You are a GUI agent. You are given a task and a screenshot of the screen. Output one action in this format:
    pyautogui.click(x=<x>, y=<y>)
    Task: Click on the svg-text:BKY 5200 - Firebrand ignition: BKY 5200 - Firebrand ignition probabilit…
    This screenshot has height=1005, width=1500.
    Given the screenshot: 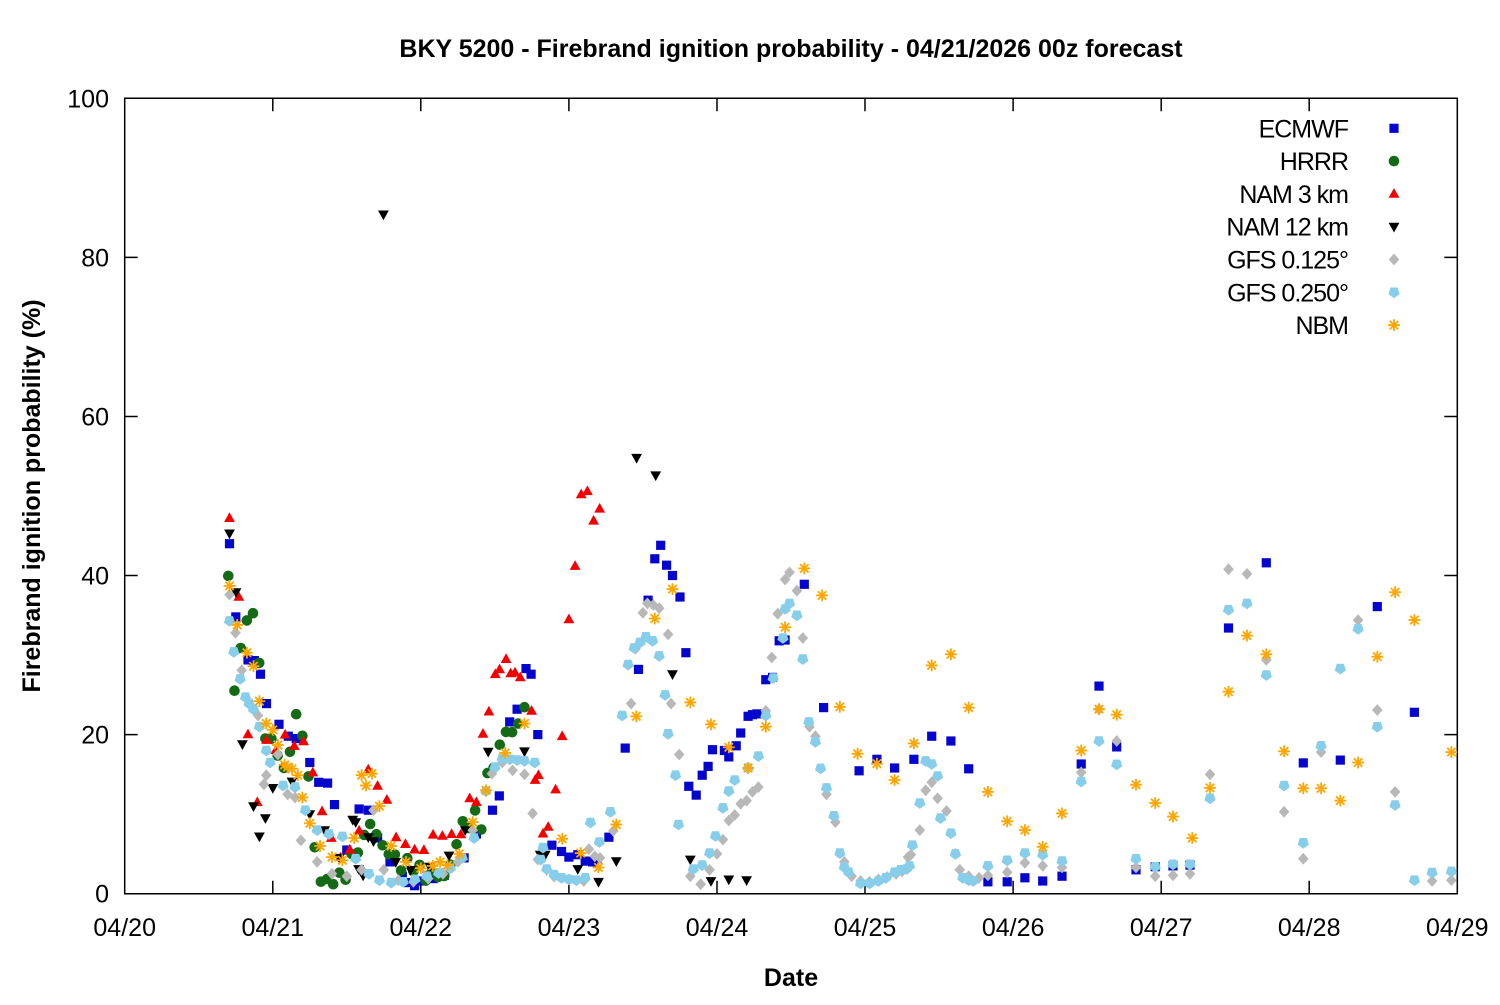 What is the action you would take?
    pyautogui.click(x=791, y=49)
    